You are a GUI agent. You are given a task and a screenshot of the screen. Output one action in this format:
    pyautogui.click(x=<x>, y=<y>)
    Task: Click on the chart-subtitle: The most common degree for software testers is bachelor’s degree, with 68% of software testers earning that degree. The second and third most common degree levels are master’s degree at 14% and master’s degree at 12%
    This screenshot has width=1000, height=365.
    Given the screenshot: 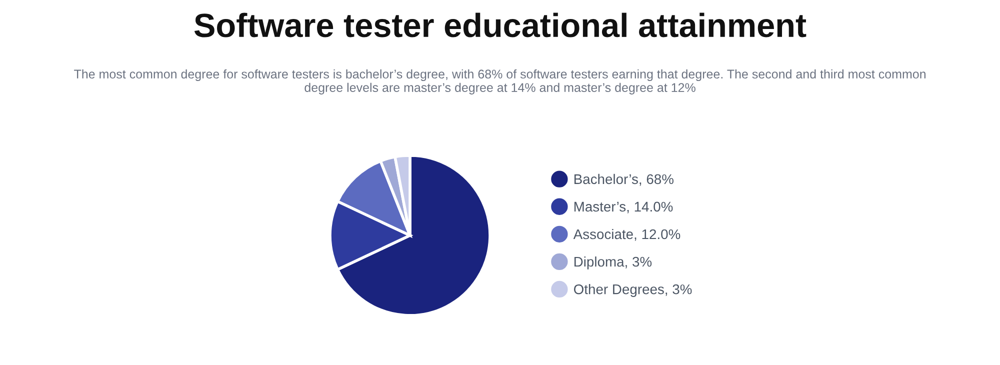 What is the action you would take?
    pyautogui.click(x=500, y=81)
    